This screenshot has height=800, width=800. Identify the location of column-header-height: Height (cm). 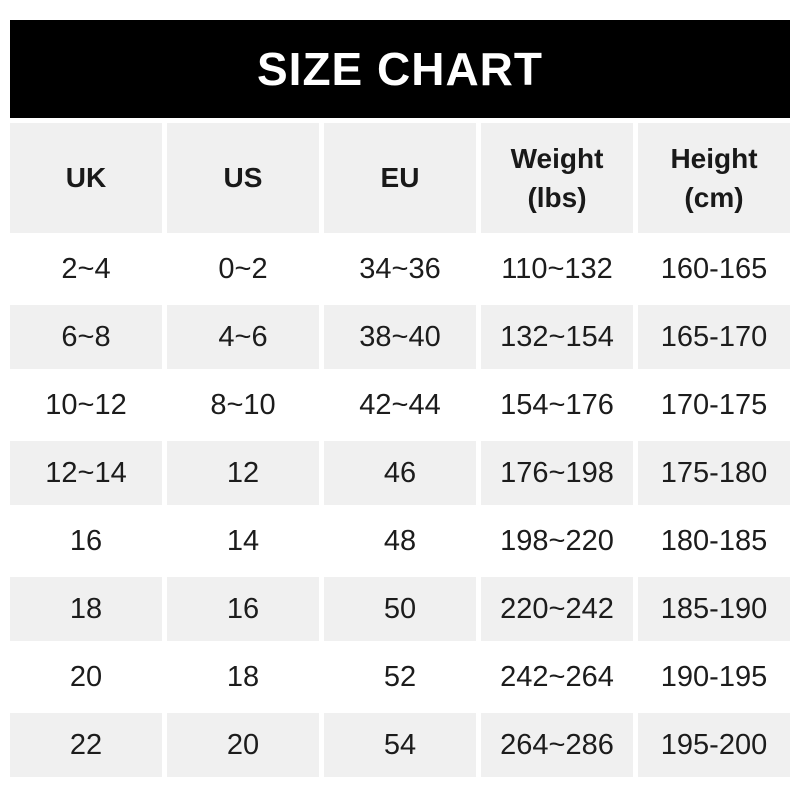
(714, 178).